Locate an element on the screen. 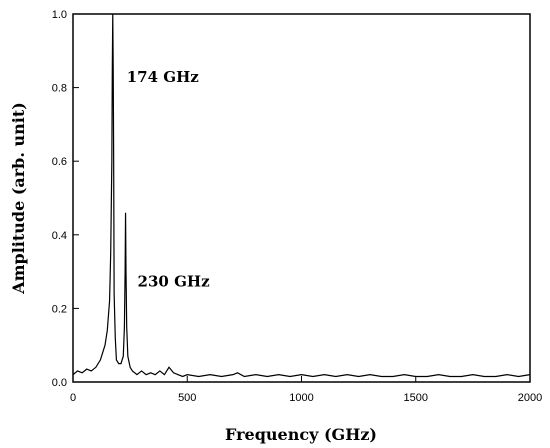 This screenshot has width=550, height=448. y-tick-label: 0.0 is located at coordinates (59, 383).